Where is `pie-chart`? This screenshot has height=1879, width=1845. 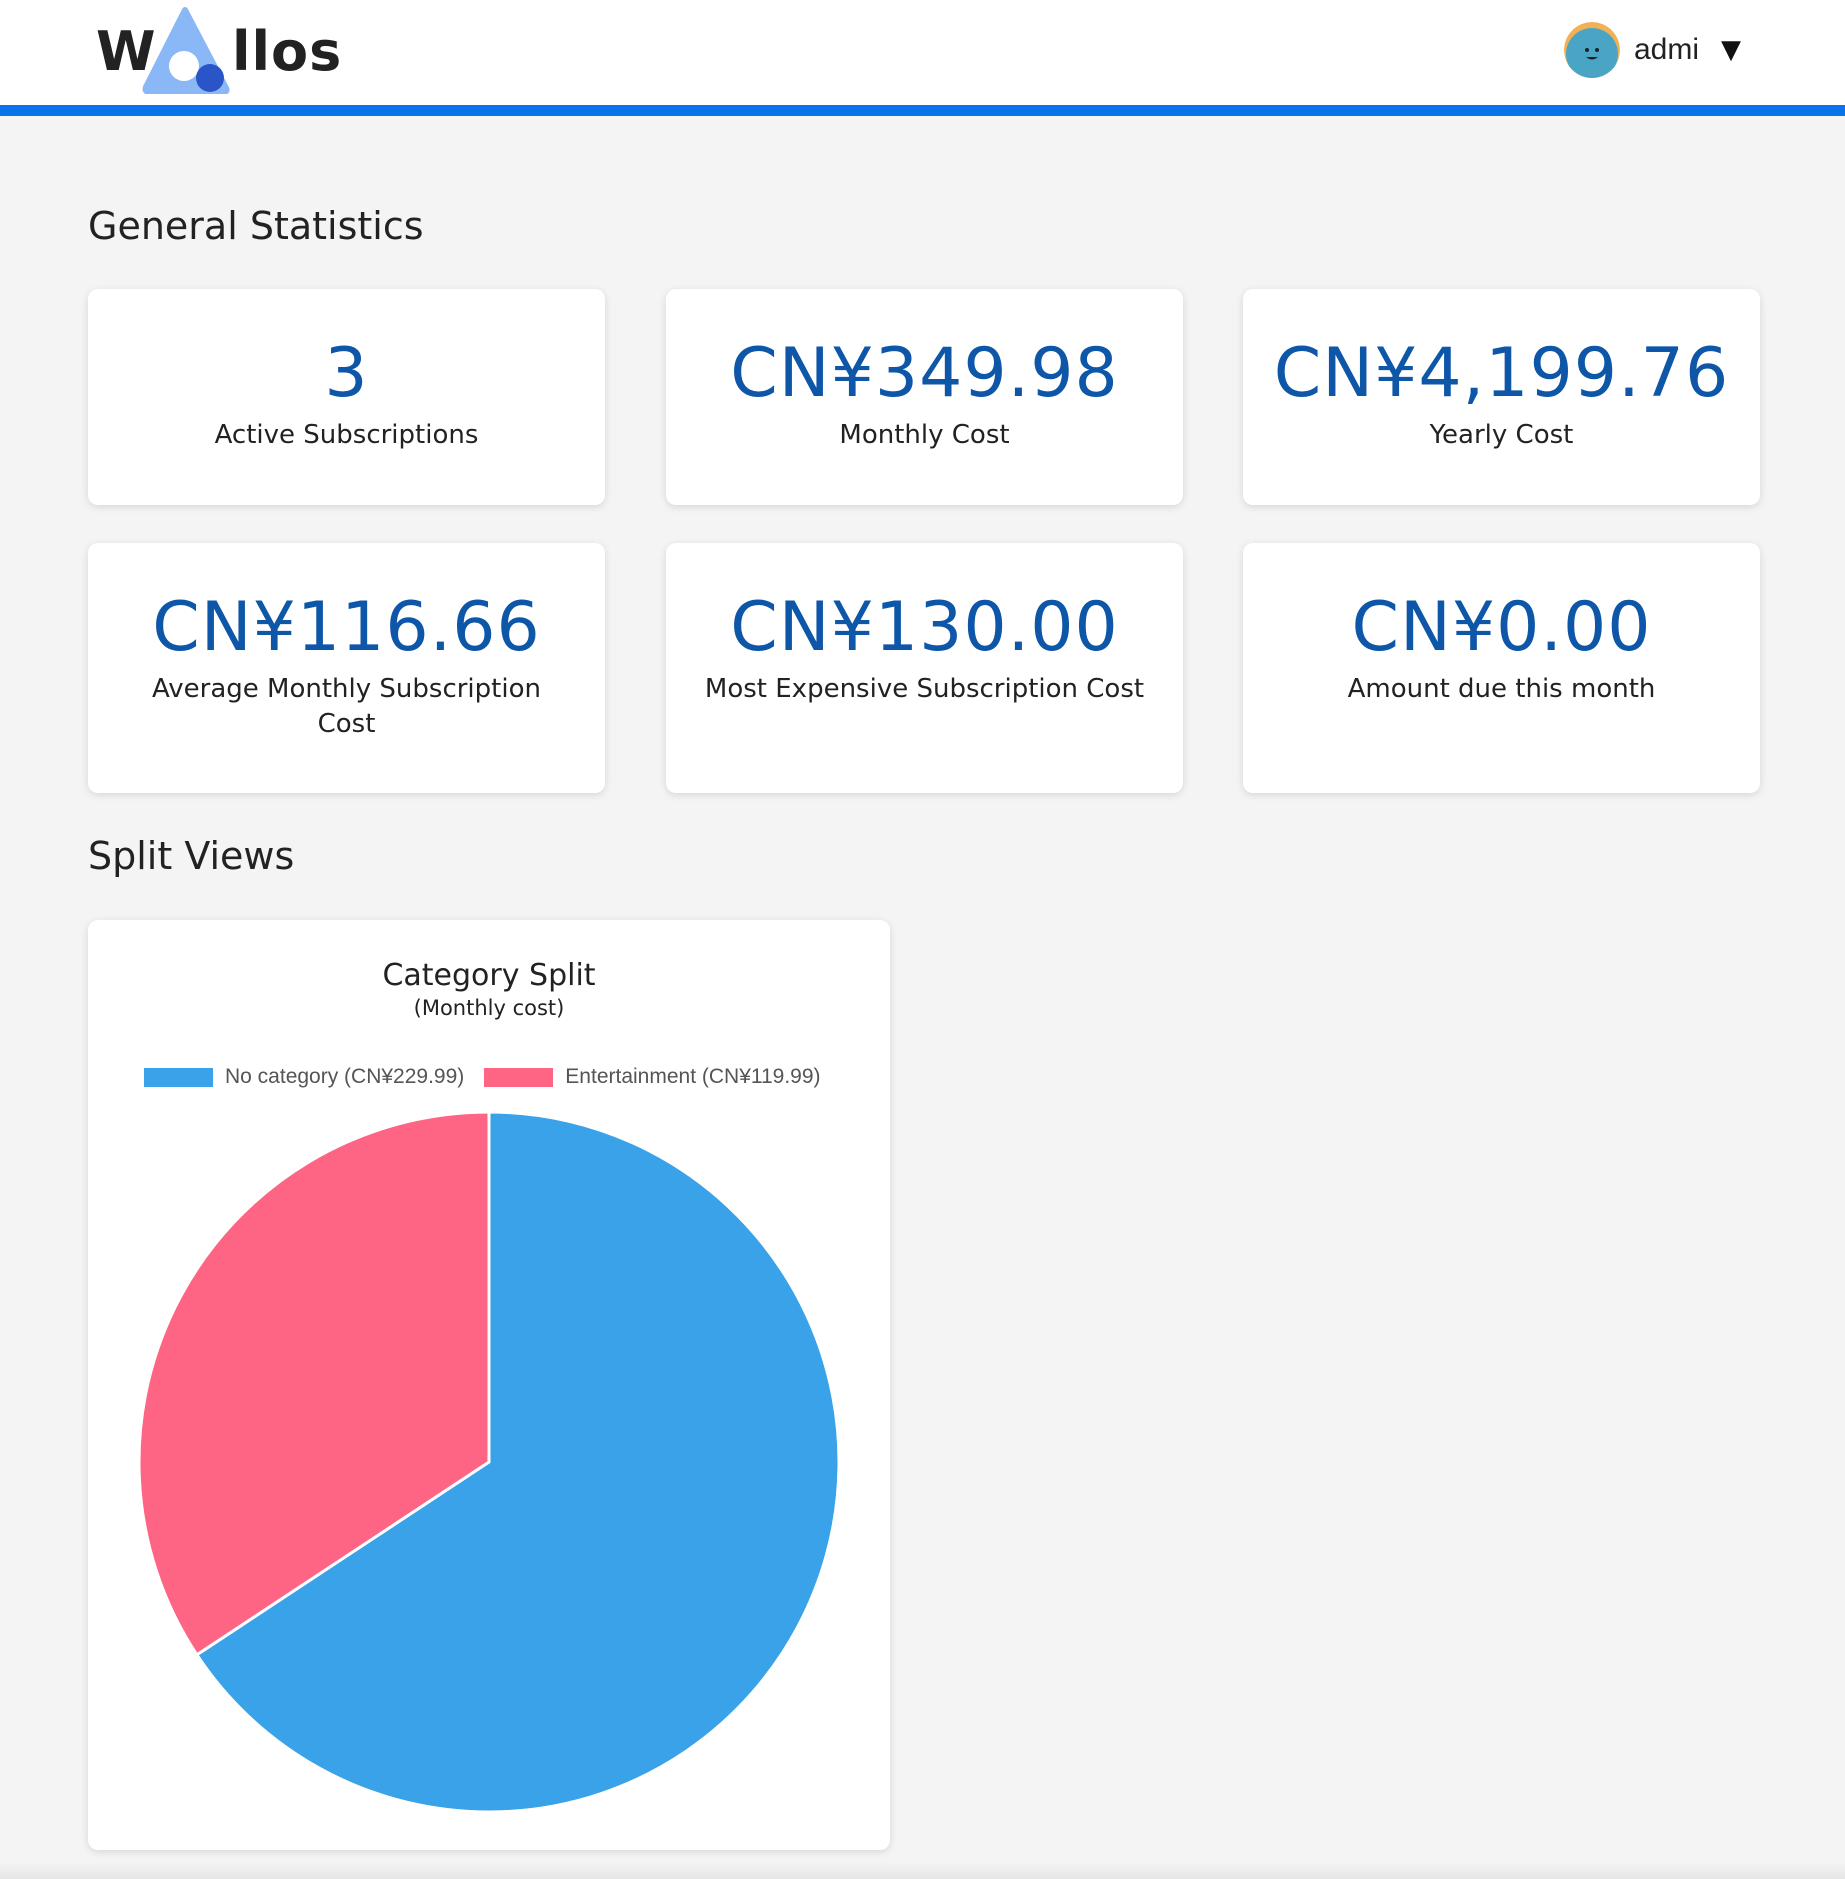
pie-chart is located at coordinates (489, 1462).